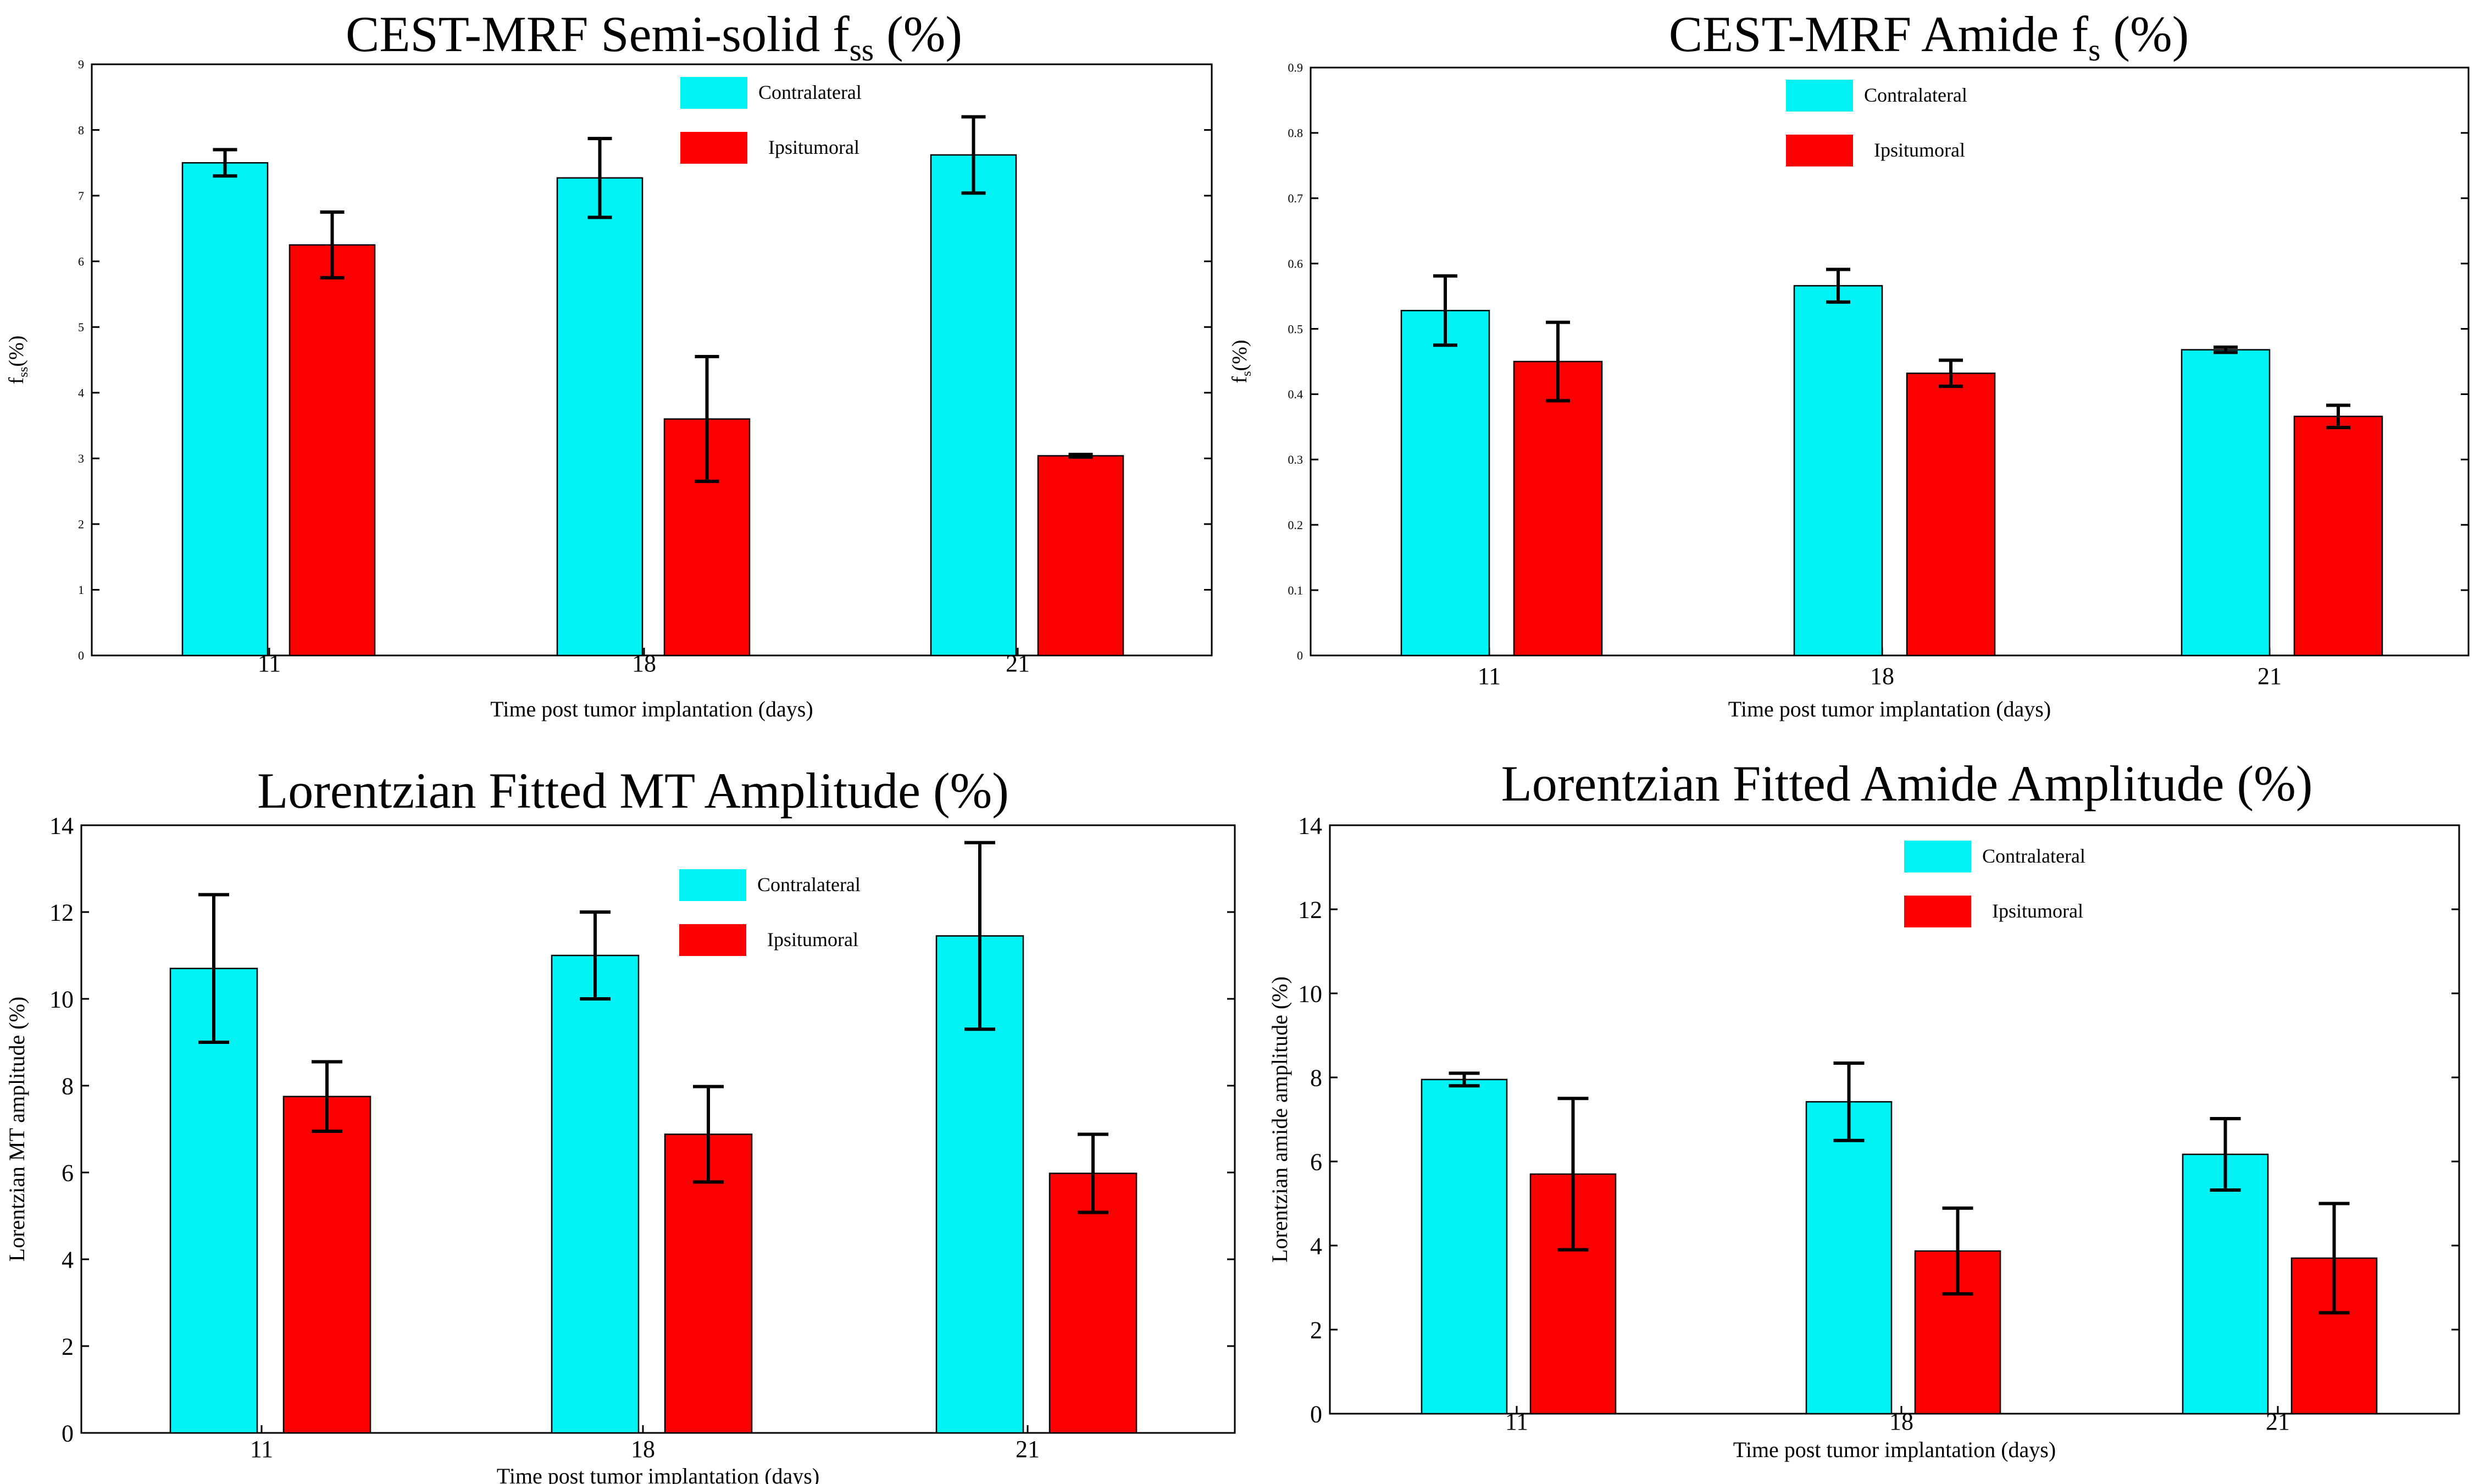 This screenshot has width=2474, height=1484. I want to click on chart-title: CEST-MRF Semi-solid fss (%), so click(654, 37).